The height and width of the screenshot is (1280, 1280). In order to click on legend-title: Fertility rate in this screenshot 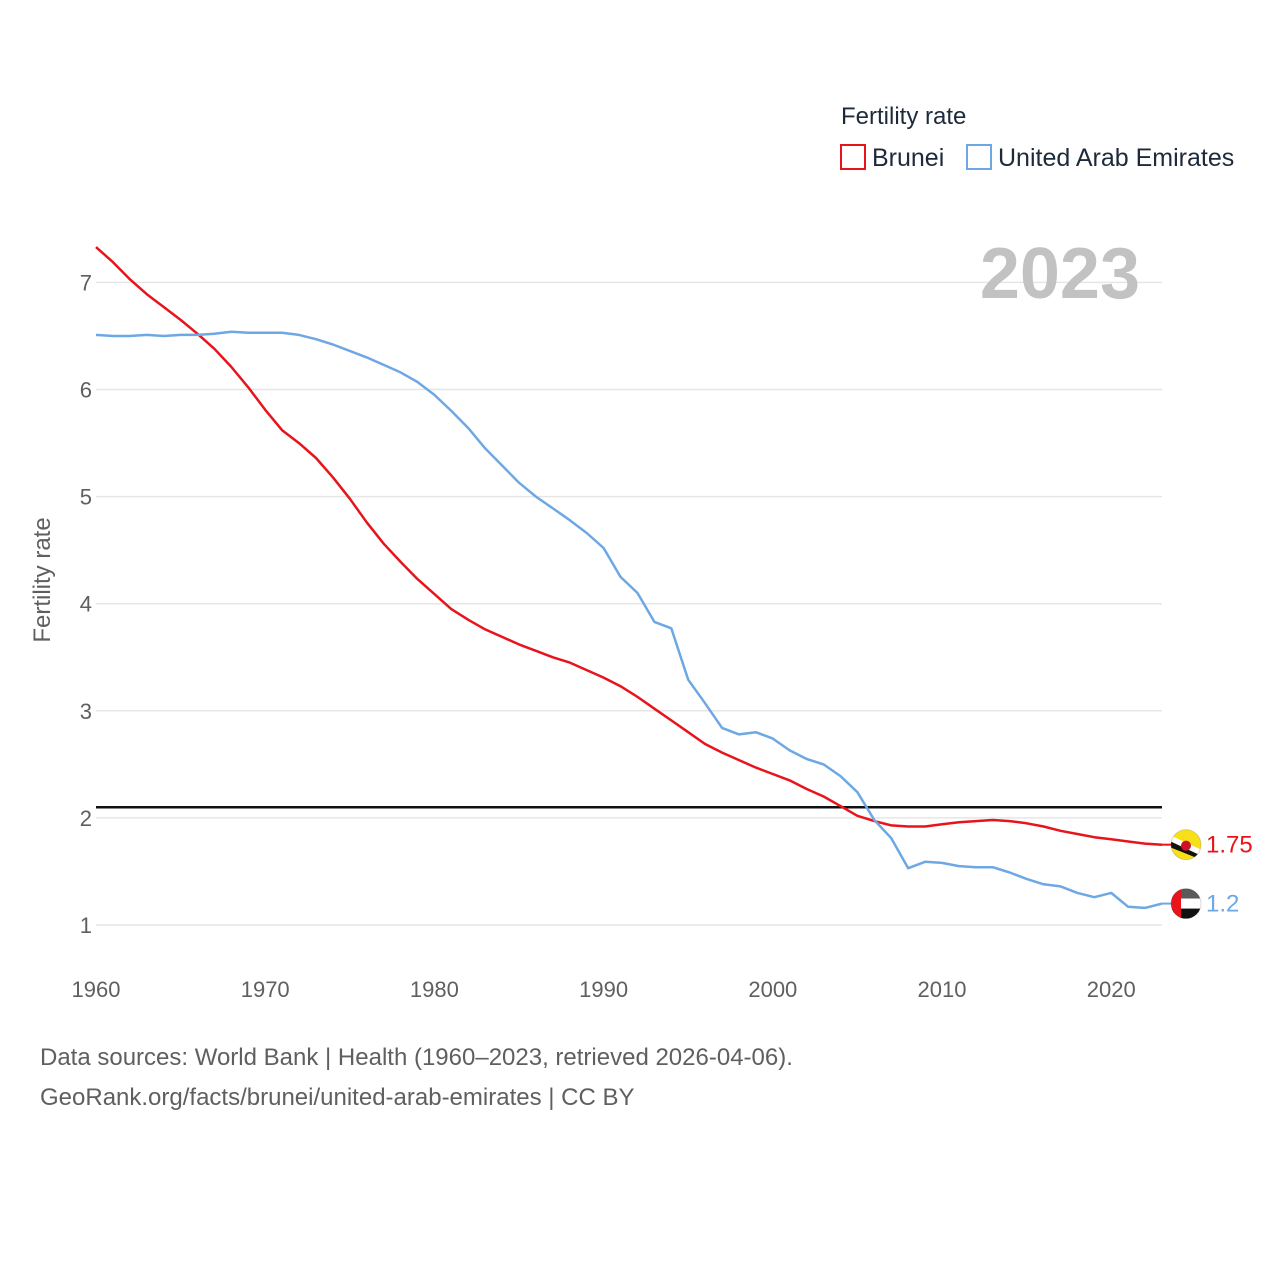, I will do `click(903, 116)`.